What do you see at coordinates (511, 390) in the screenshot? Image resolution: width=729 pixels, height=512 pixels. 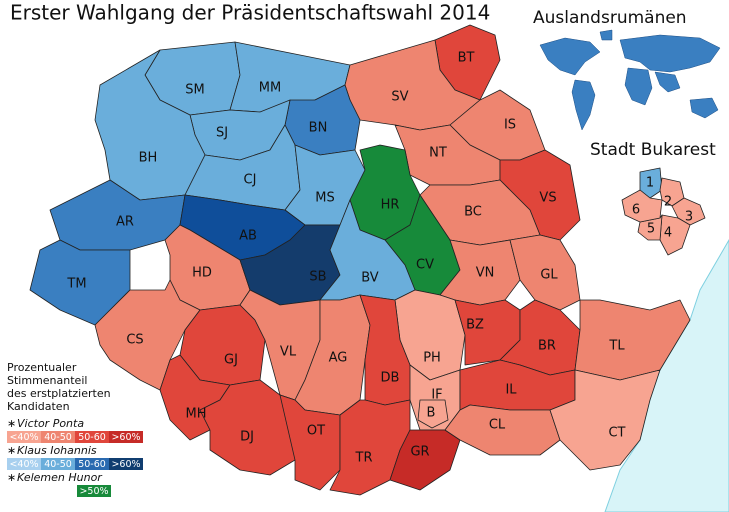 I see `county-label: IL` at bounding box center [511, 390].